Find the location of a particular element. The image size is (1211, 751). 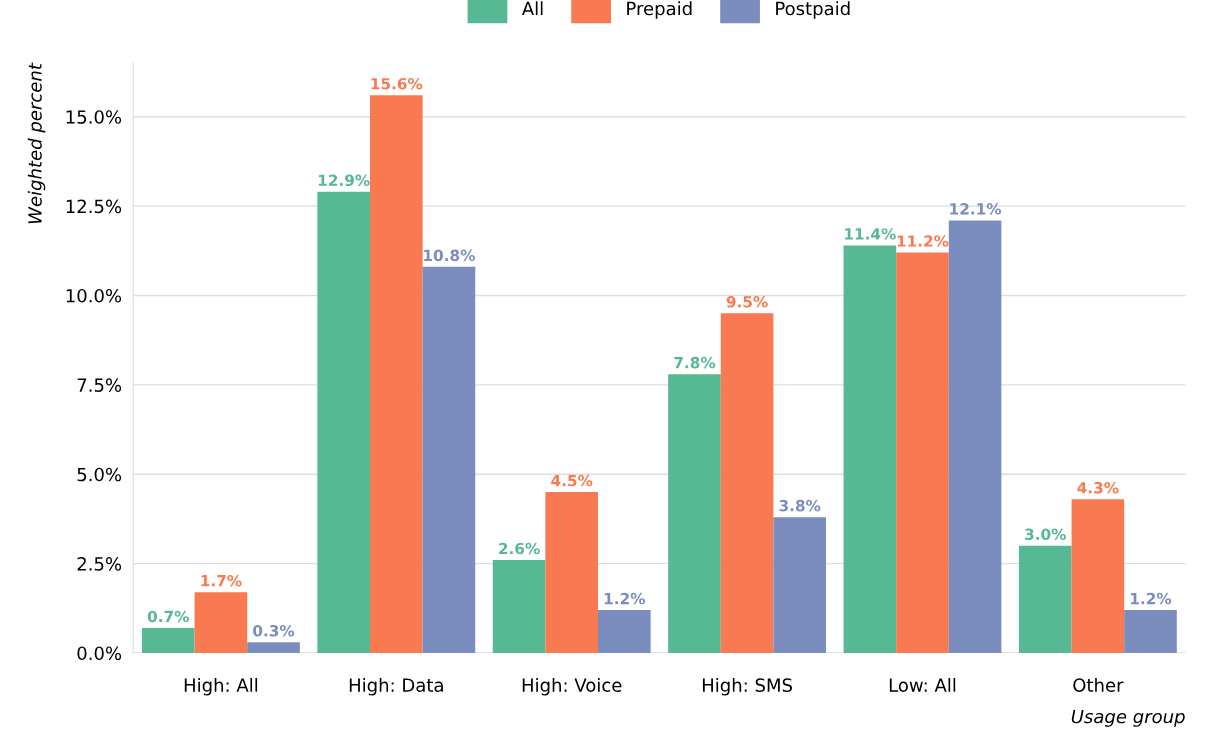

y-axis-title: Weighted percent is located at coordinates (36, 143).